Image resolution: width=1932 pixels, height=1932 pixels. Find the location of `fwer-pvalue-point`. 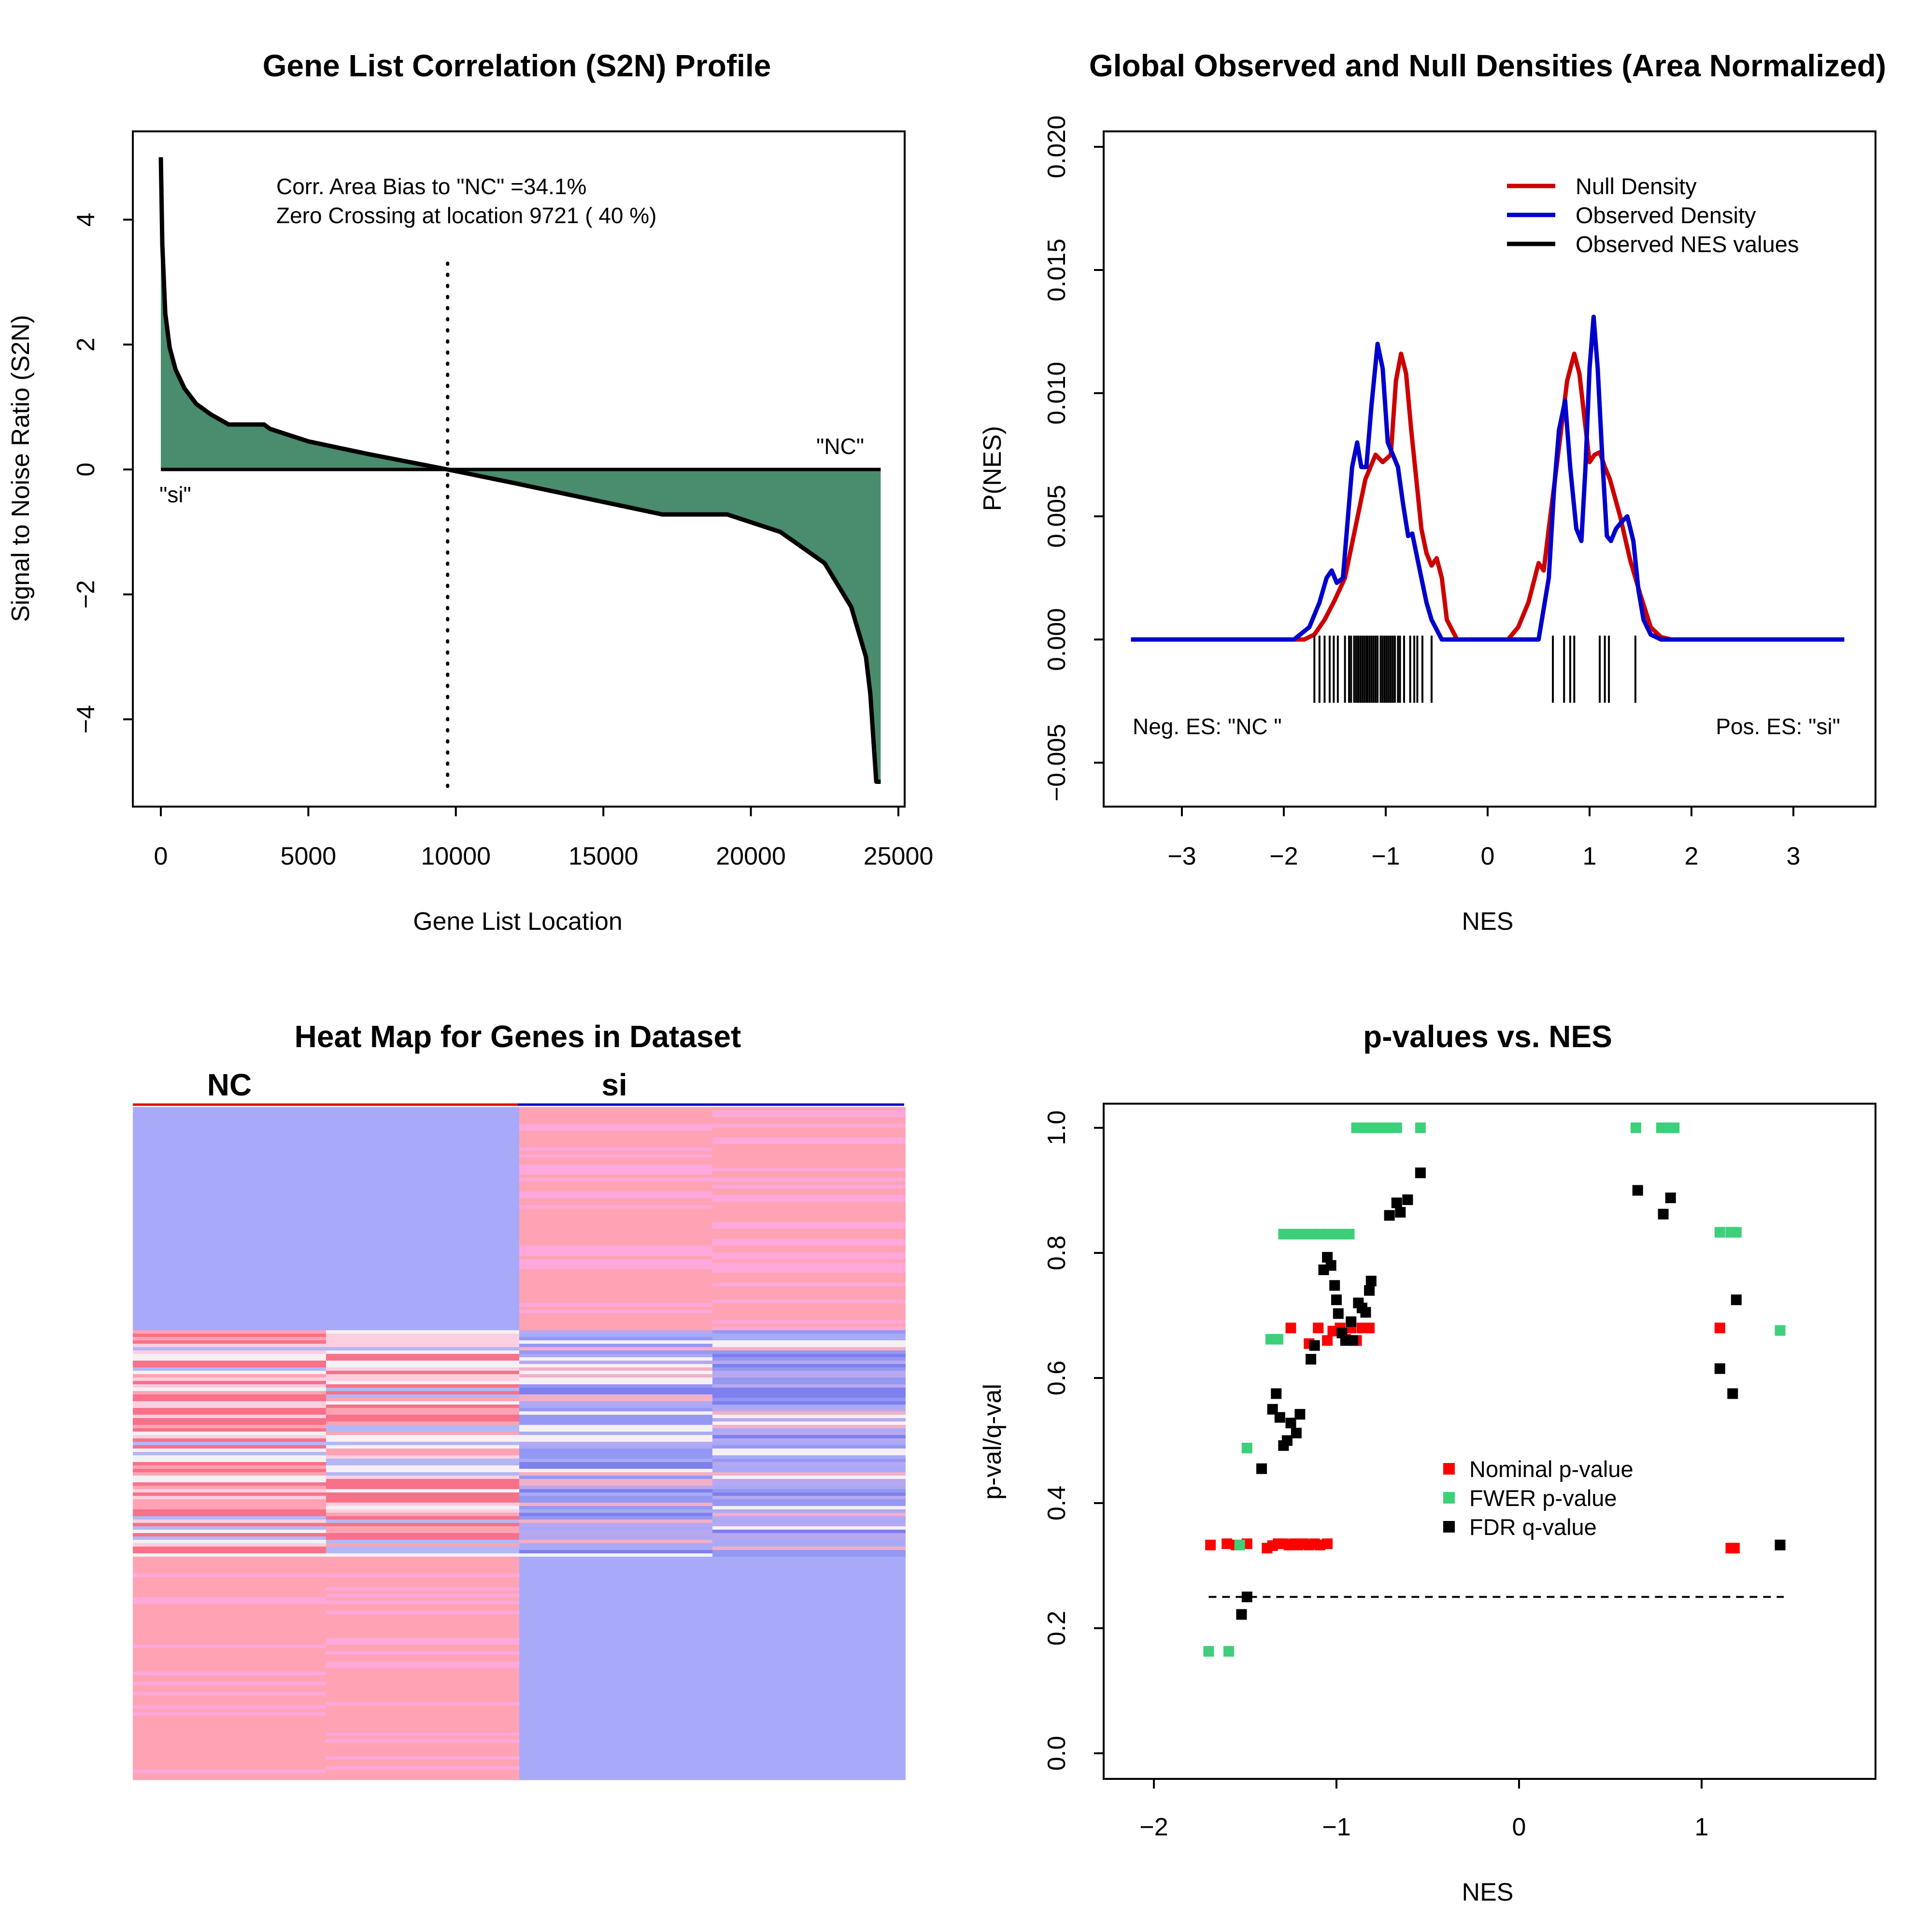

fwer-pvalue-point is located at coordinates (1278, 1339).